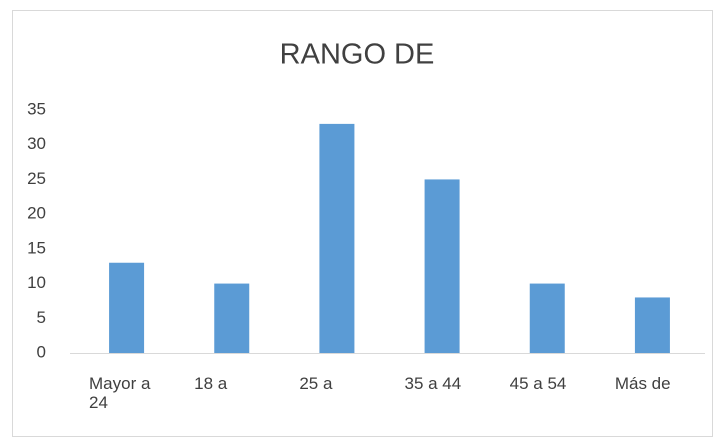 This screenshot has width=723, height=439. I want to click on y-tick-label: 20, so click(36, 213).